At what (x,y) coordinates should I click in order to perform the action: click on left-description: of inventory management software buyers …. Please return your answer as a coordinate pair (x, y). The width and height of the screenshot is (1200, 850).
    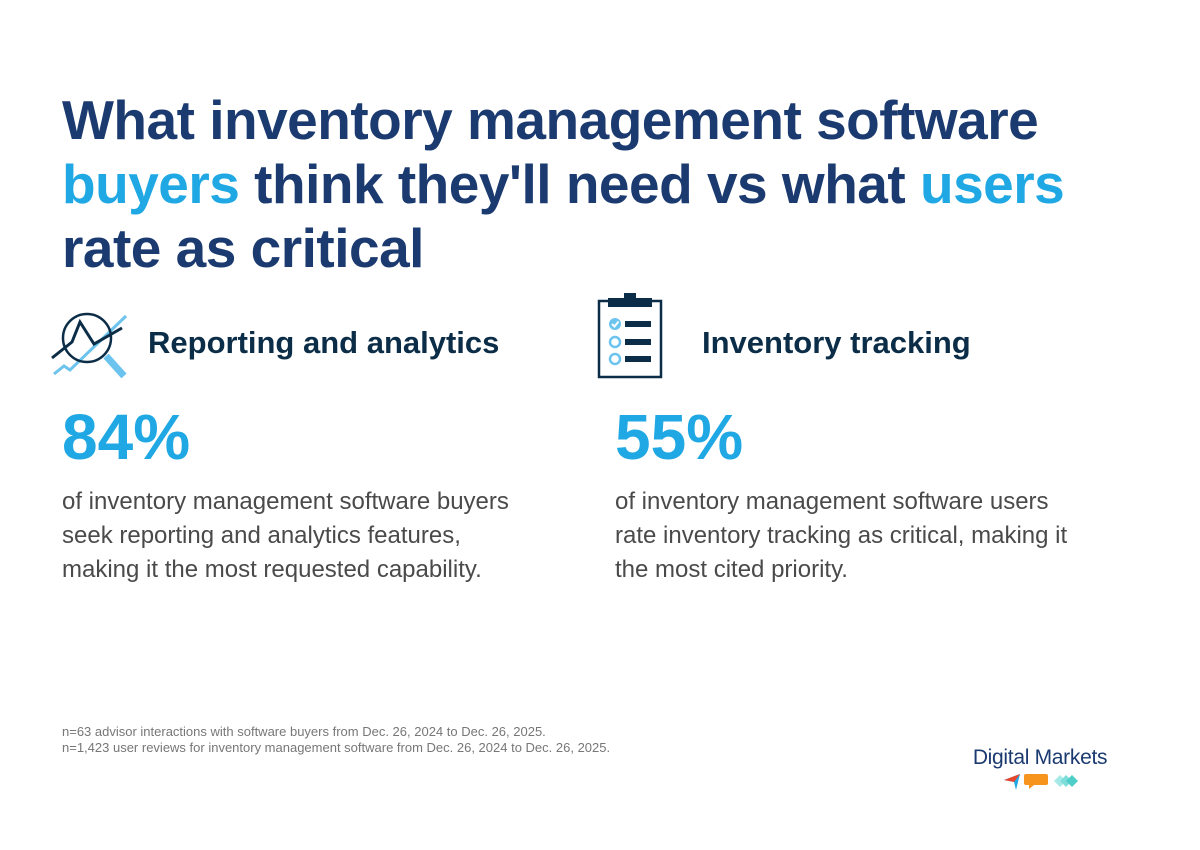
    Looking at the image, I should click on (285, 535).